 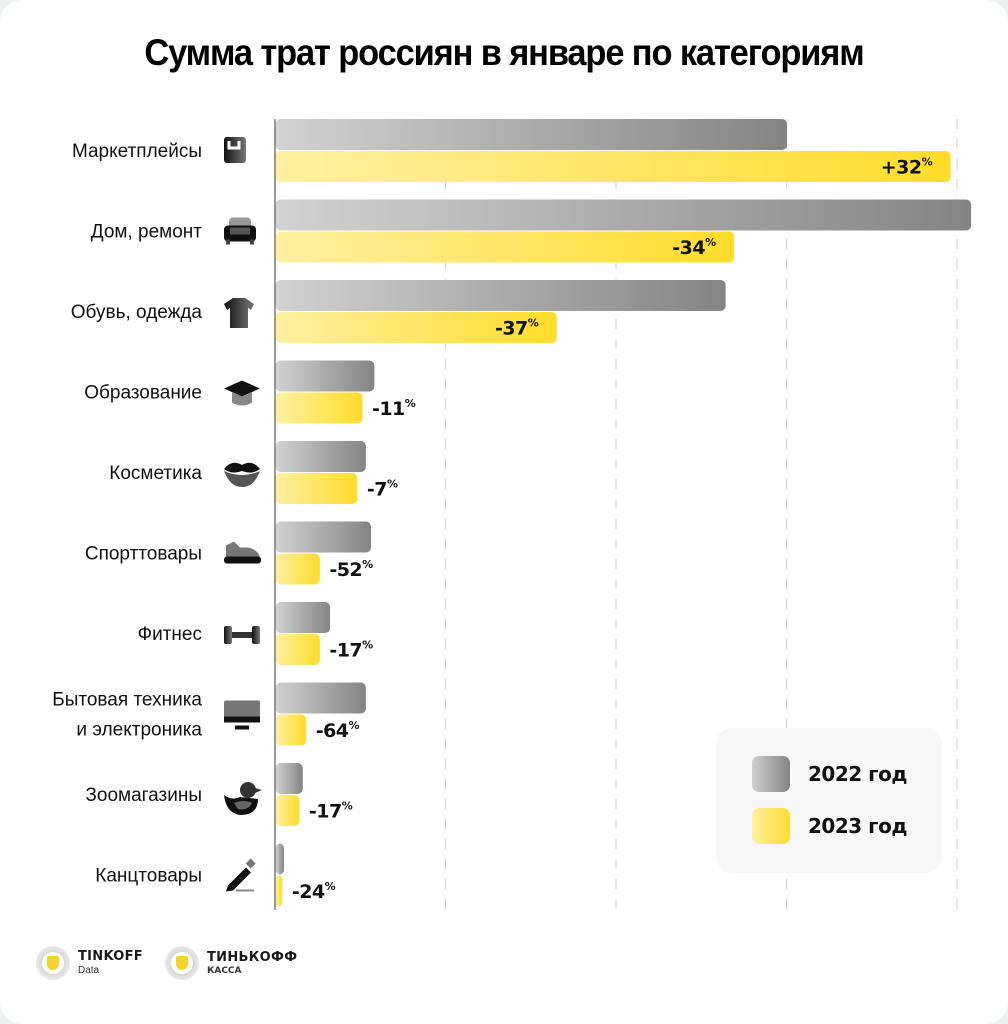 What do you see at coordinates (332, 731) in the screenshot?
I see `change-value: -64` at bounding box center [332, 731].